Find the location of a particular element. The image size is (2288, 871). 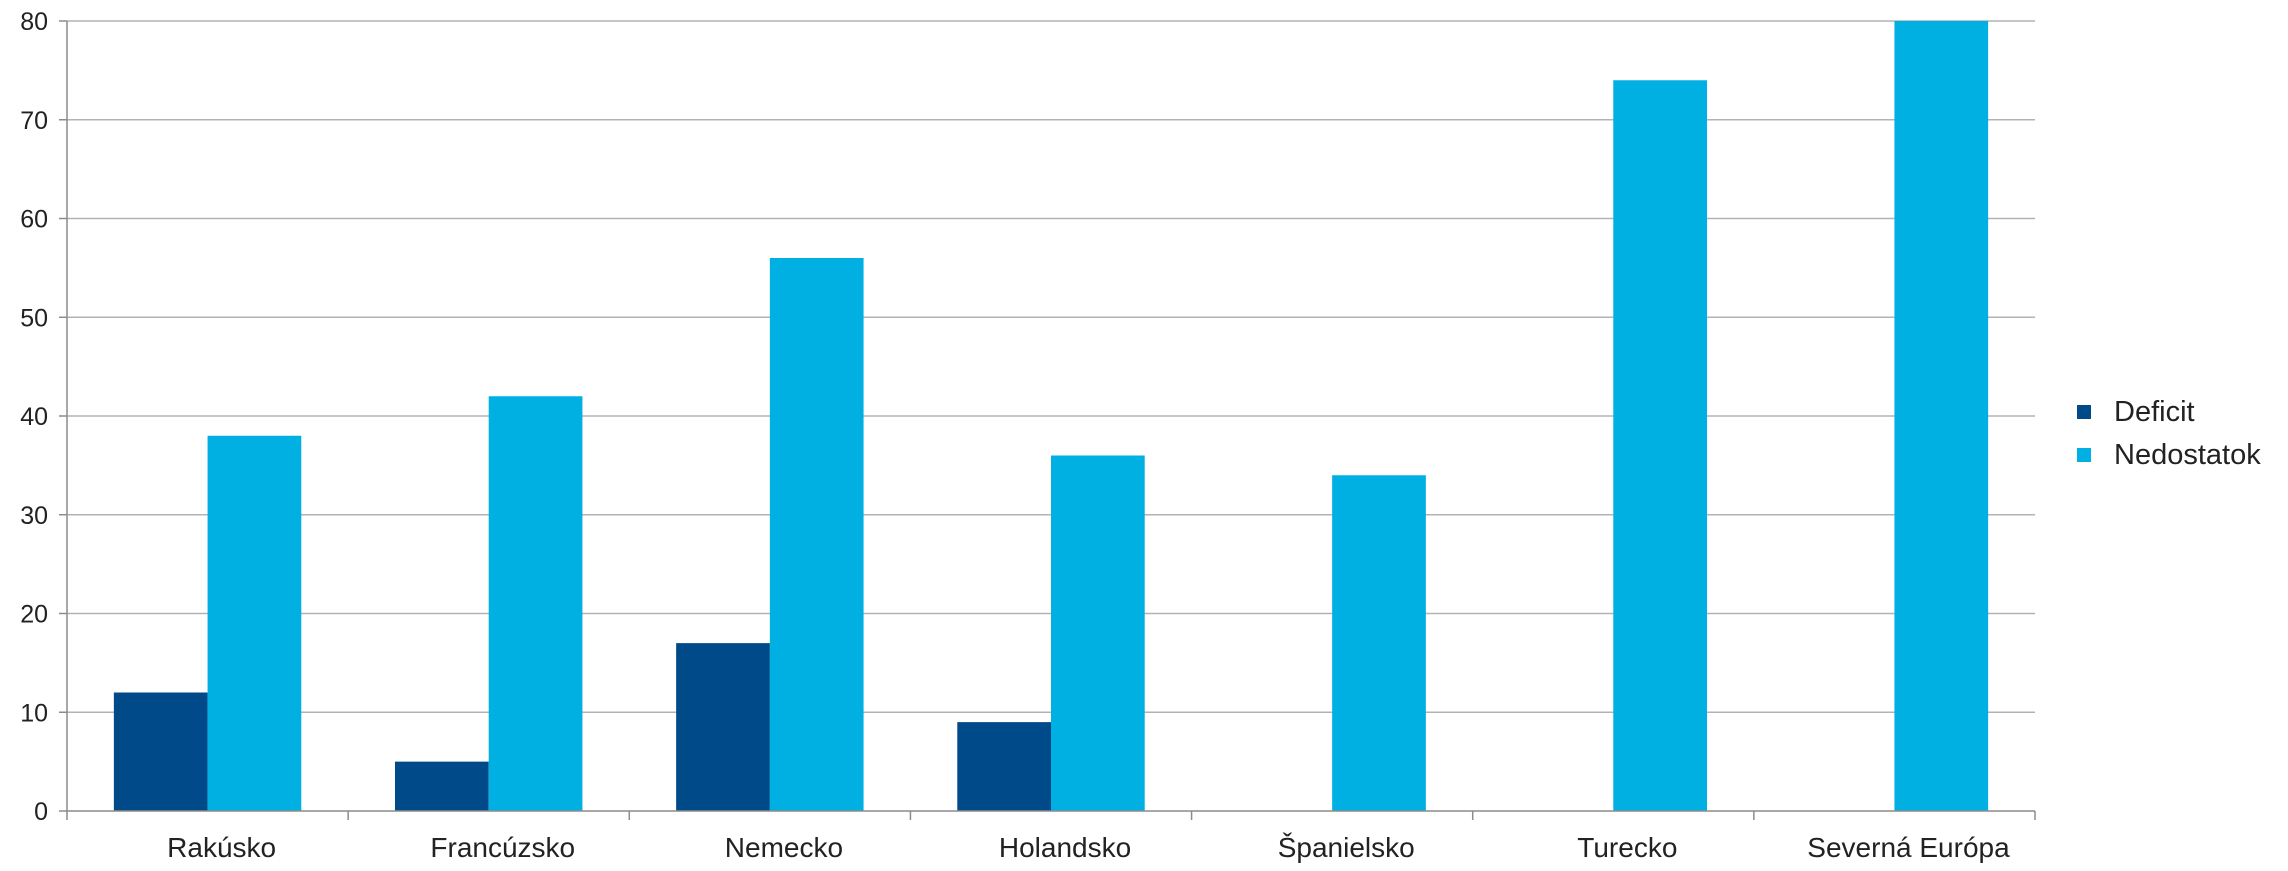

legend-swatch-deficit is located at coordinates (2084, 412).